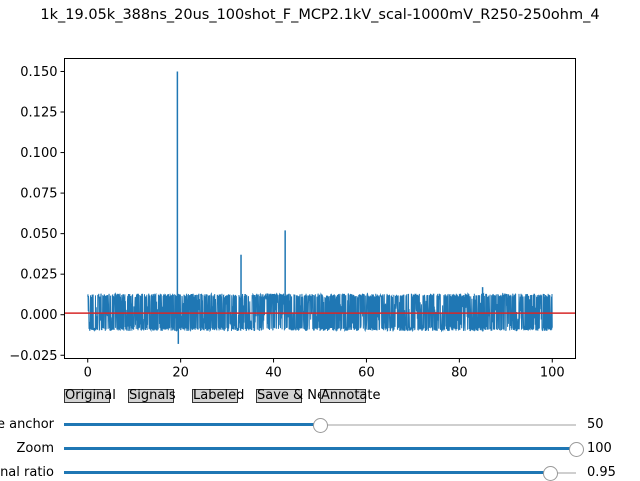  What do you see at coordinates (38, 315) in the screenshot?
I see `y-tick-label: 0.000` at bounding box center [38, 315].